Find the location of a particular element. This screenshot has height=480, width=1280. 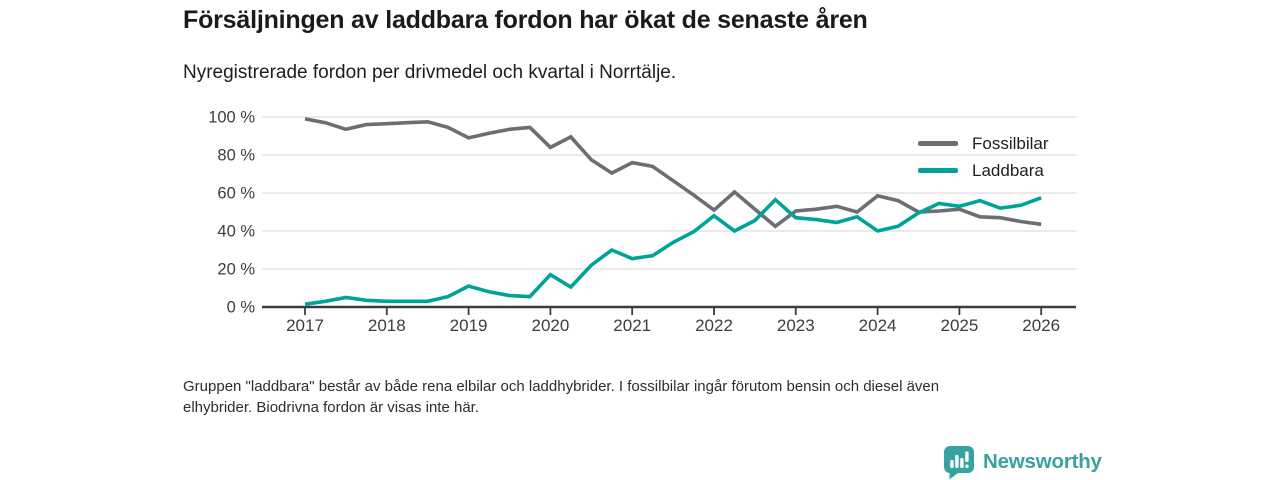

x-axis-label: 2025 is located at coordinates (959, 325).